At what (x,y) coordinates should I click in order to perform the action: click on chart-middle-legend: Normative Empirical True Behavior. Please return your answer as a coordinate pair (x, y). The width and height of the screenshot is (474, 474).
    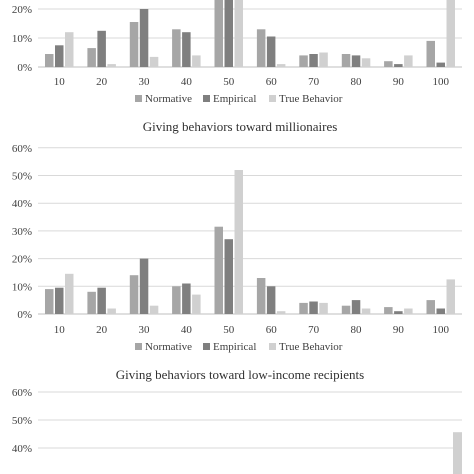
    Looking at the image, I should click on (239, 347).